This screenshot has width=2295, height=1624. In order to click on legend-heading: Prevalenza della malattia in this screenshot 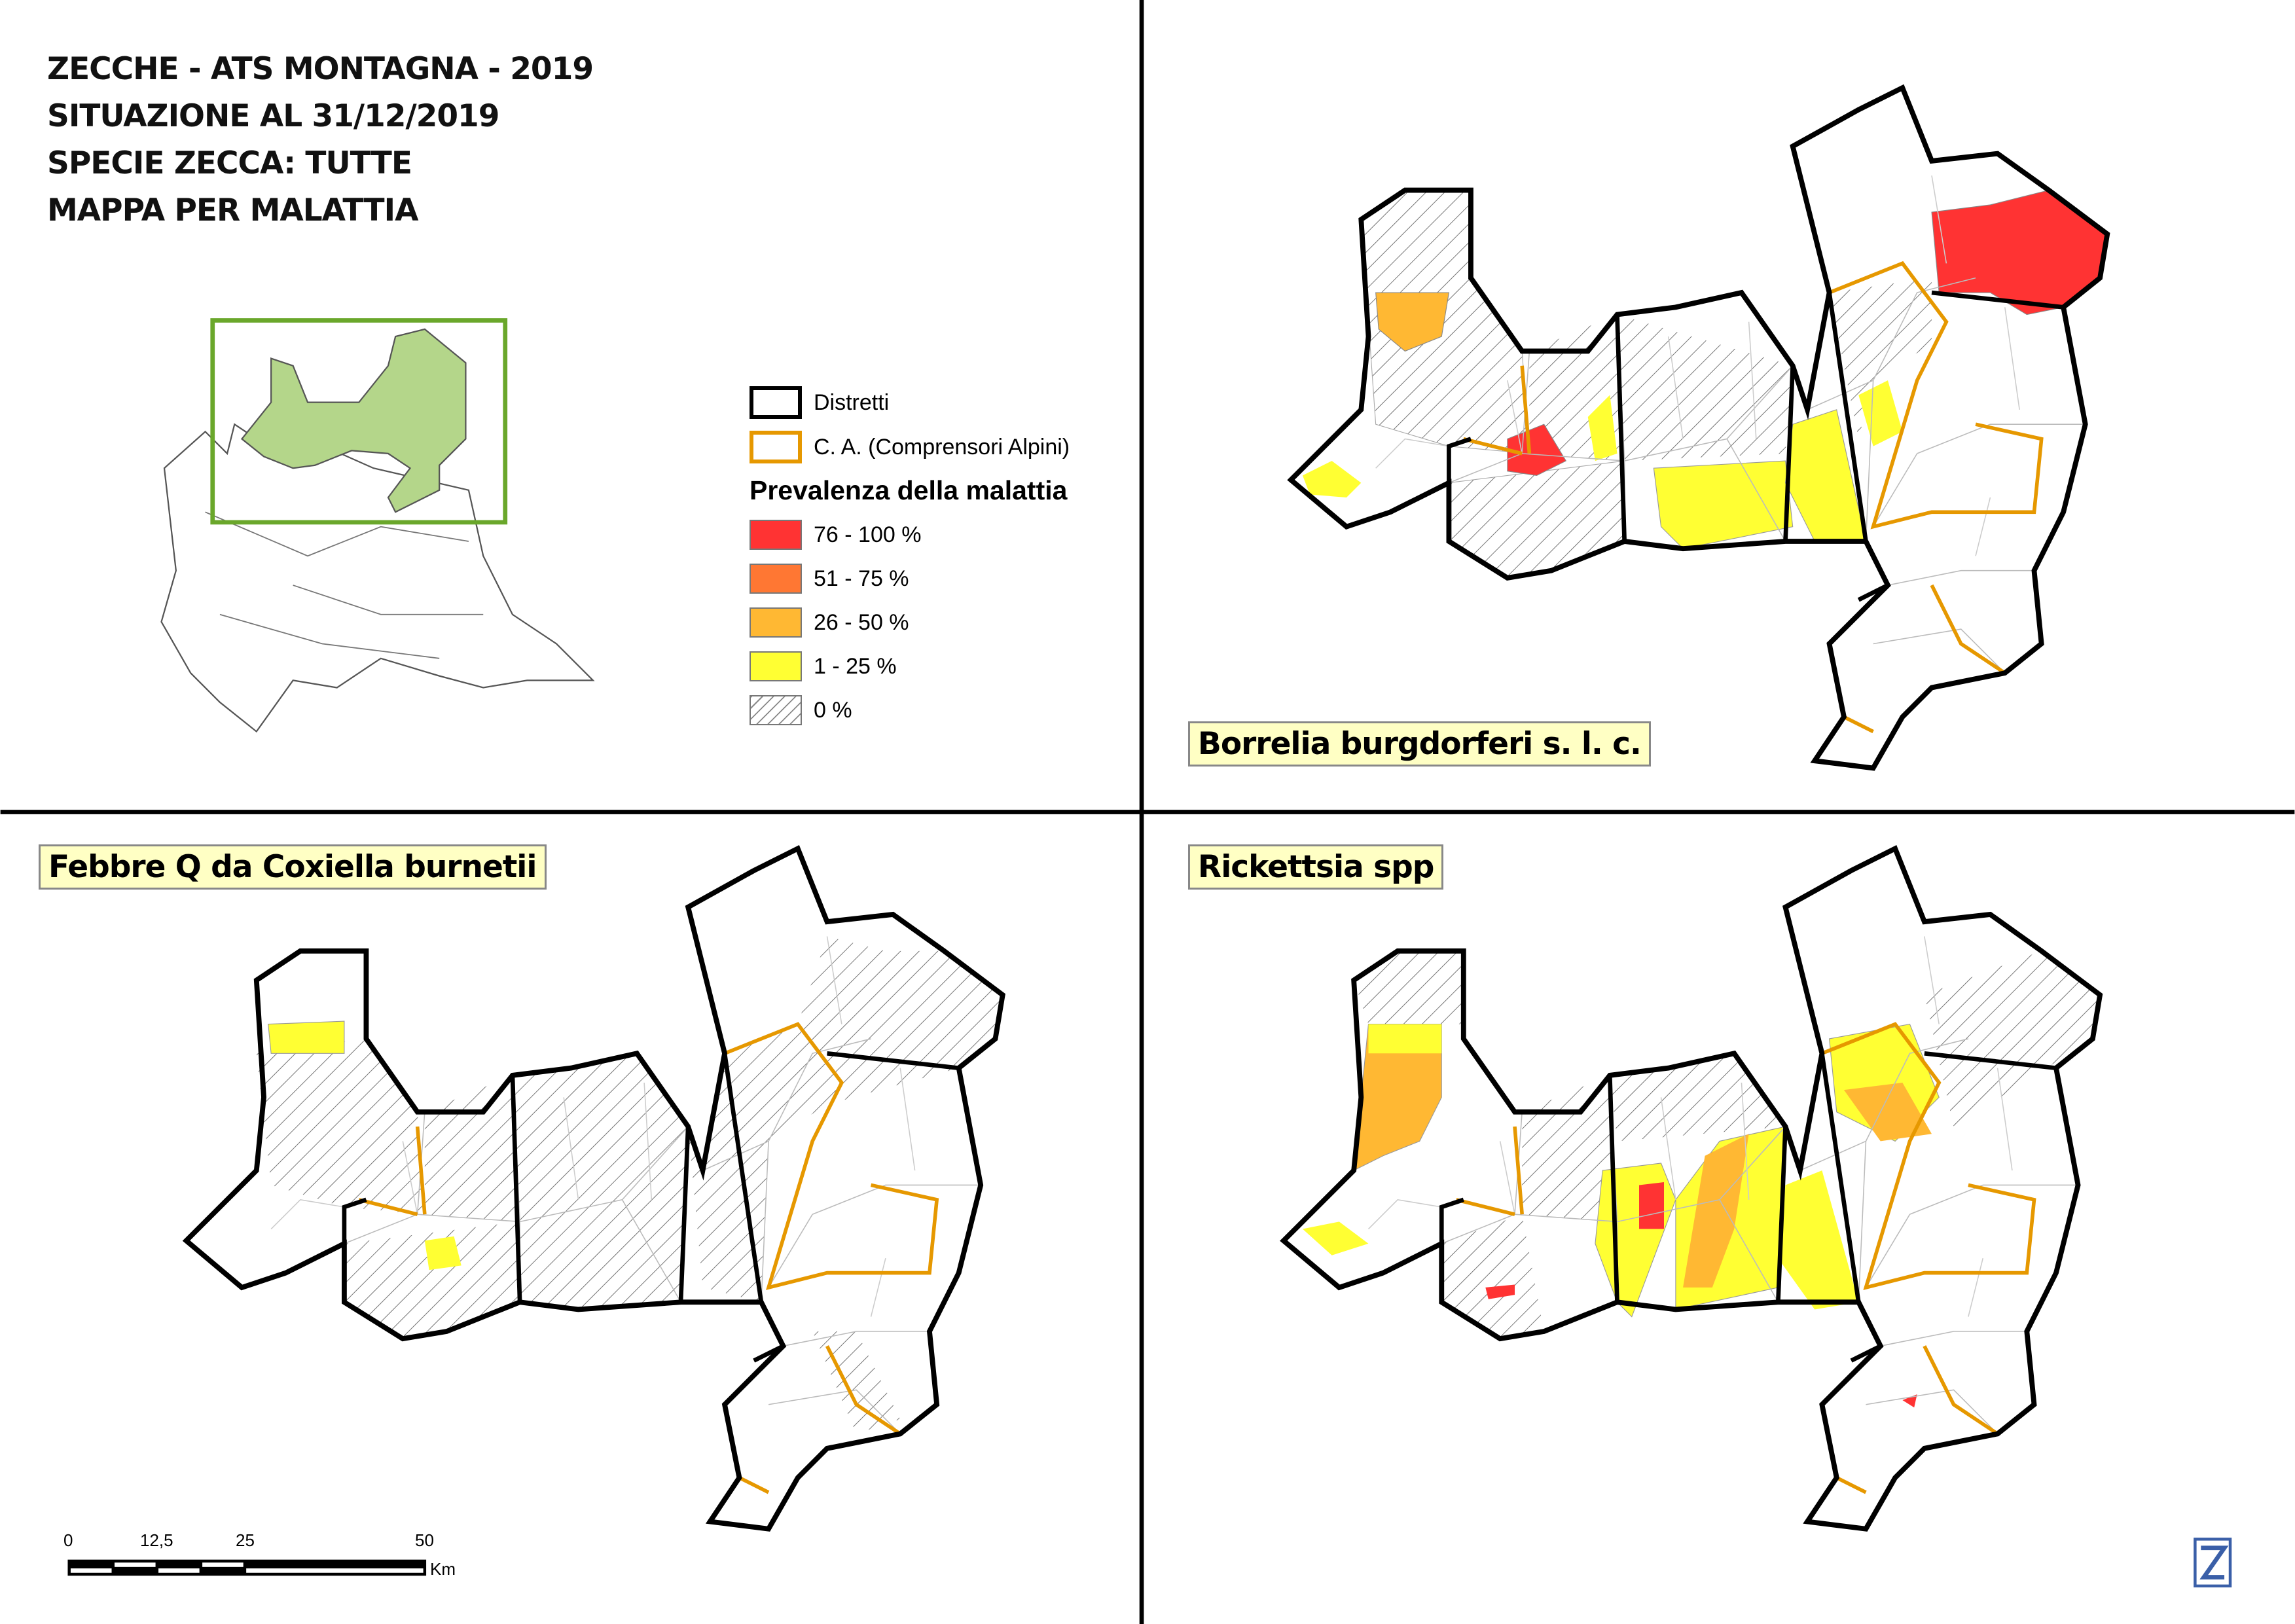, I will do `click(909, 490)`.